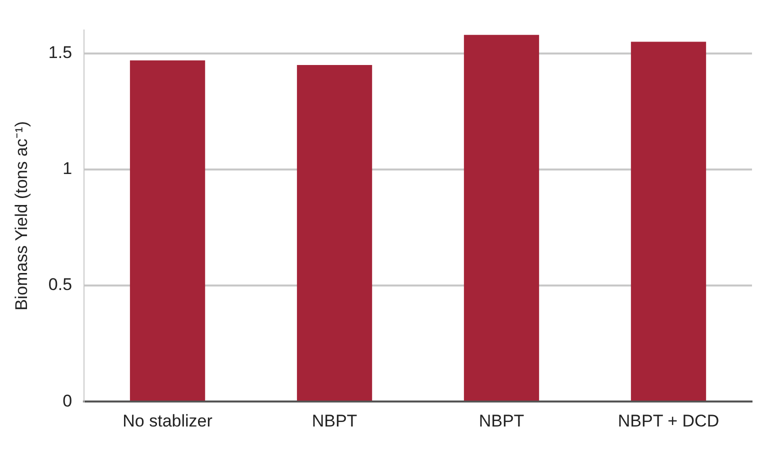 This screenshot has height=450, width=770. Describe the element at coordinates (669, 420) in the screenshot. I see `x-tick-label: NBPT + DCD` at that location.